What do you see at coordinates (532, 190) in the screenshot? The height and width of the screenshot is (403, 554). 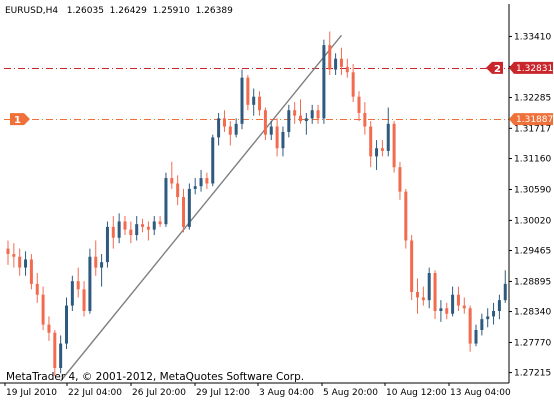 I see `y-tick-label: 1.30590` at bounding box center [532, 190].